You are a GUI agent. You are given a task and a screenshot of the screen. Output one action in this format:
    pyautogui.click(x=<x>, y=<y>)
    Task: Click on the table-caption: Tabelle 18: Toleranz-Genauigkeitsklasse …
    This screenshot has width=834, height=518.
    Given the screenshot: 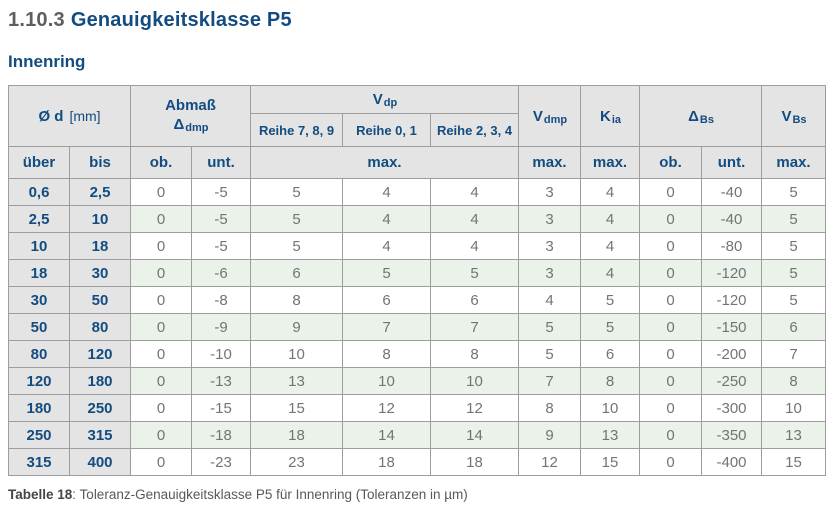 What is the action you would take?
    pyautogui.click(x=417, y=494)
    